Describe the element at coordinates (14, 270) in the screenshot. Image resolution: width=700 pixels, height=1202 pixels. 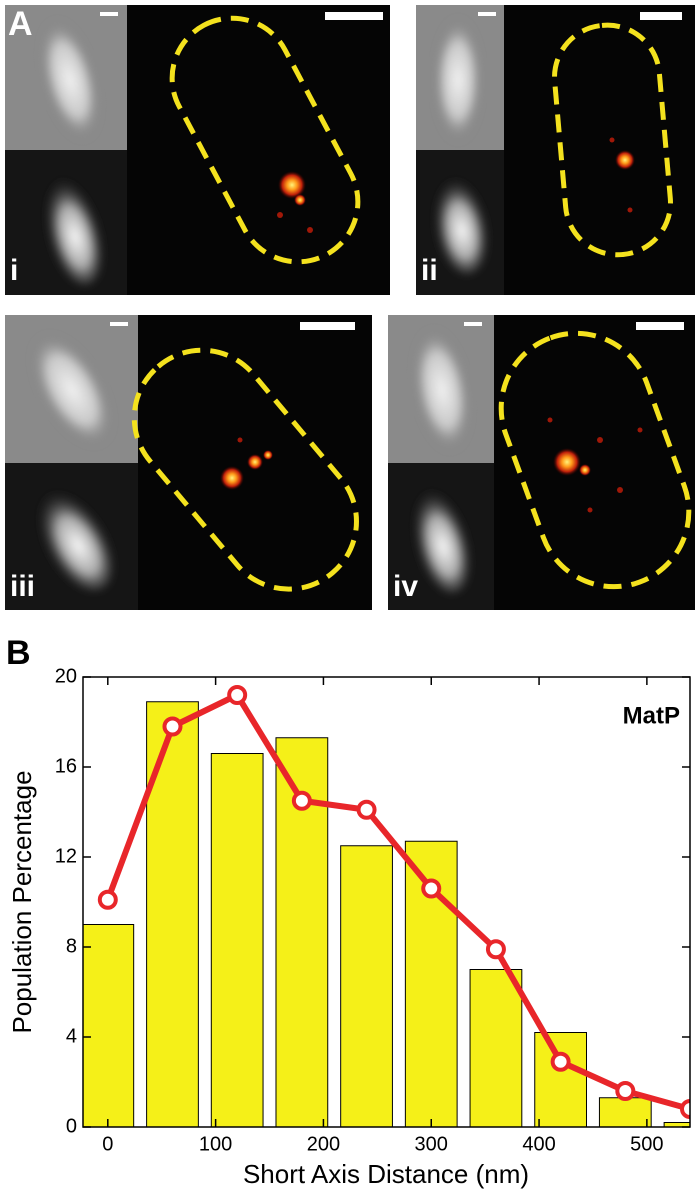
I see `panel-number: i` at that location.